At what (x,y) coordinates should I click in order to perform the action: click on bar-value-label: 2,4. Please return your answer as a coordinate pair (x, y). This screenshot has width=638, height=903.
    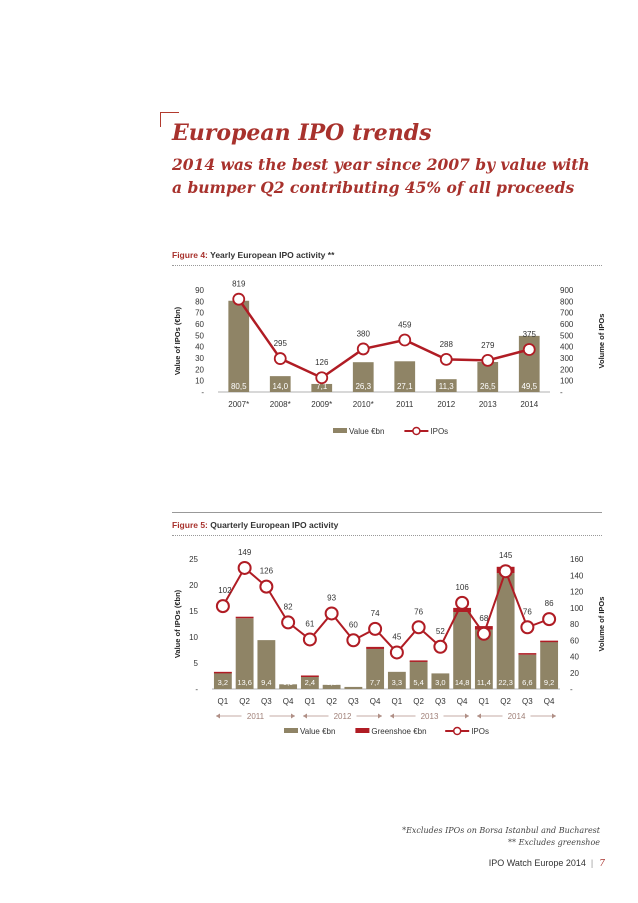
    Looking at the image, I should click on (310, 682).